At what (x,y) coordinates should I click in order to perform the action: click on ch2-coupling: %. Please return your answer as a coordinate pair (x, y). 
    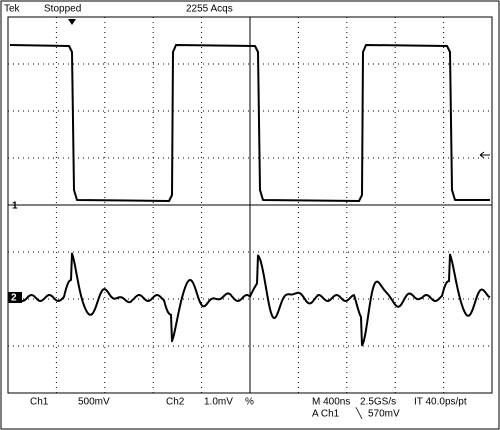
    Looking at the image, I should click on (249, 402).